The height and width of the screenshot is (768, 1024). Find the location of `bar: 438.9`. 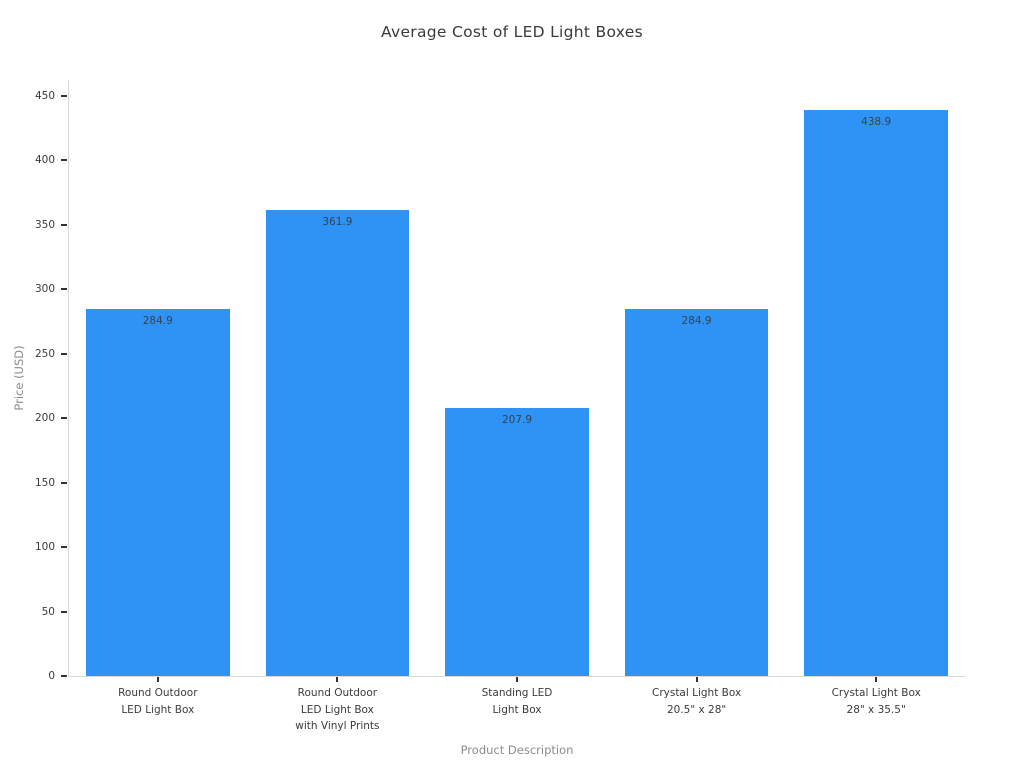

bar: 438.9 is located at coordinates (876, 393).